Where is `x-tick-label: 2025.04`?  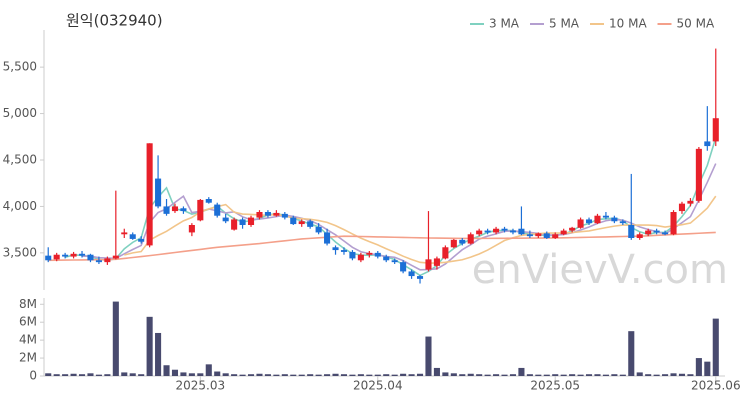
x-tick-label: 2025.04 is located at coordinates (378, 386).